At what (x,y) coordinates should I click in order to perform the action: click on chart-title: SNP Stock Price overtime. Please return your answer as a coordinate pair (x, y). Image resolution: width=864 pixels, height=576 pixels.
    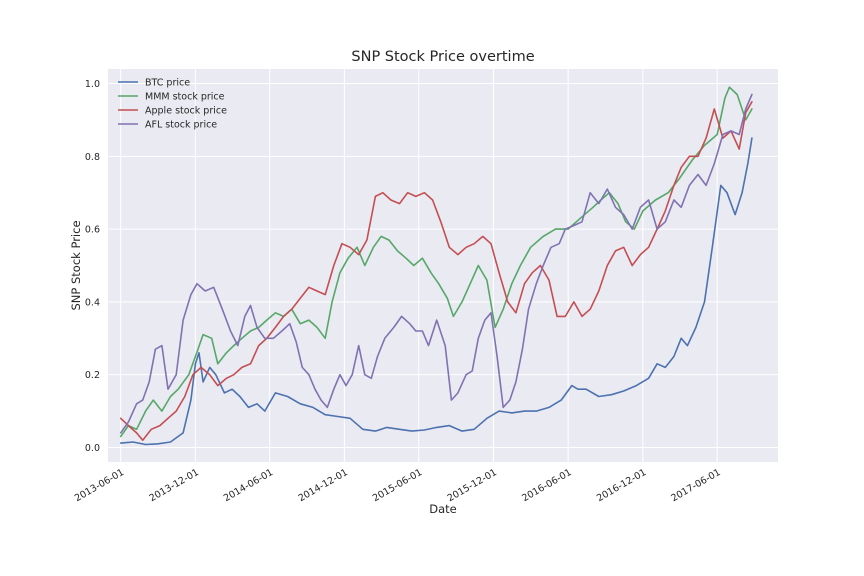
    Looking at the image, I should click on (442, 57).